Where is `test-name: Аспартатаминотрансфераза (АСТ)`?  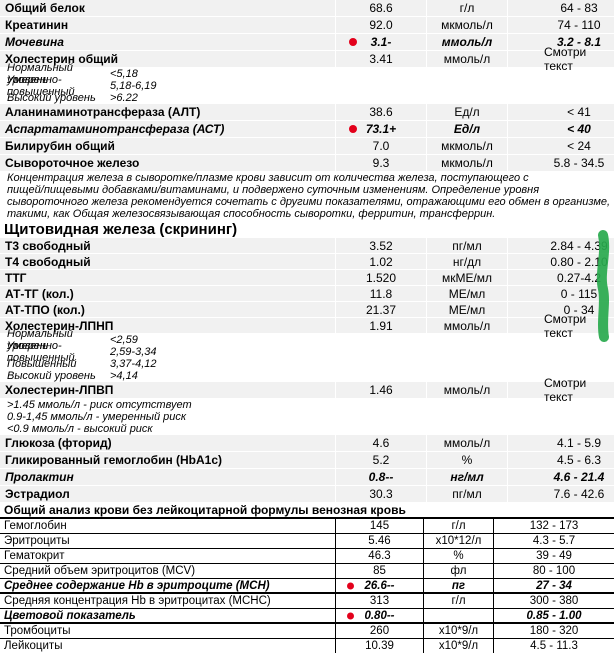 test-name: Аспартатаминотрансфераза (АСТ) is located at coordinates (167, 129).